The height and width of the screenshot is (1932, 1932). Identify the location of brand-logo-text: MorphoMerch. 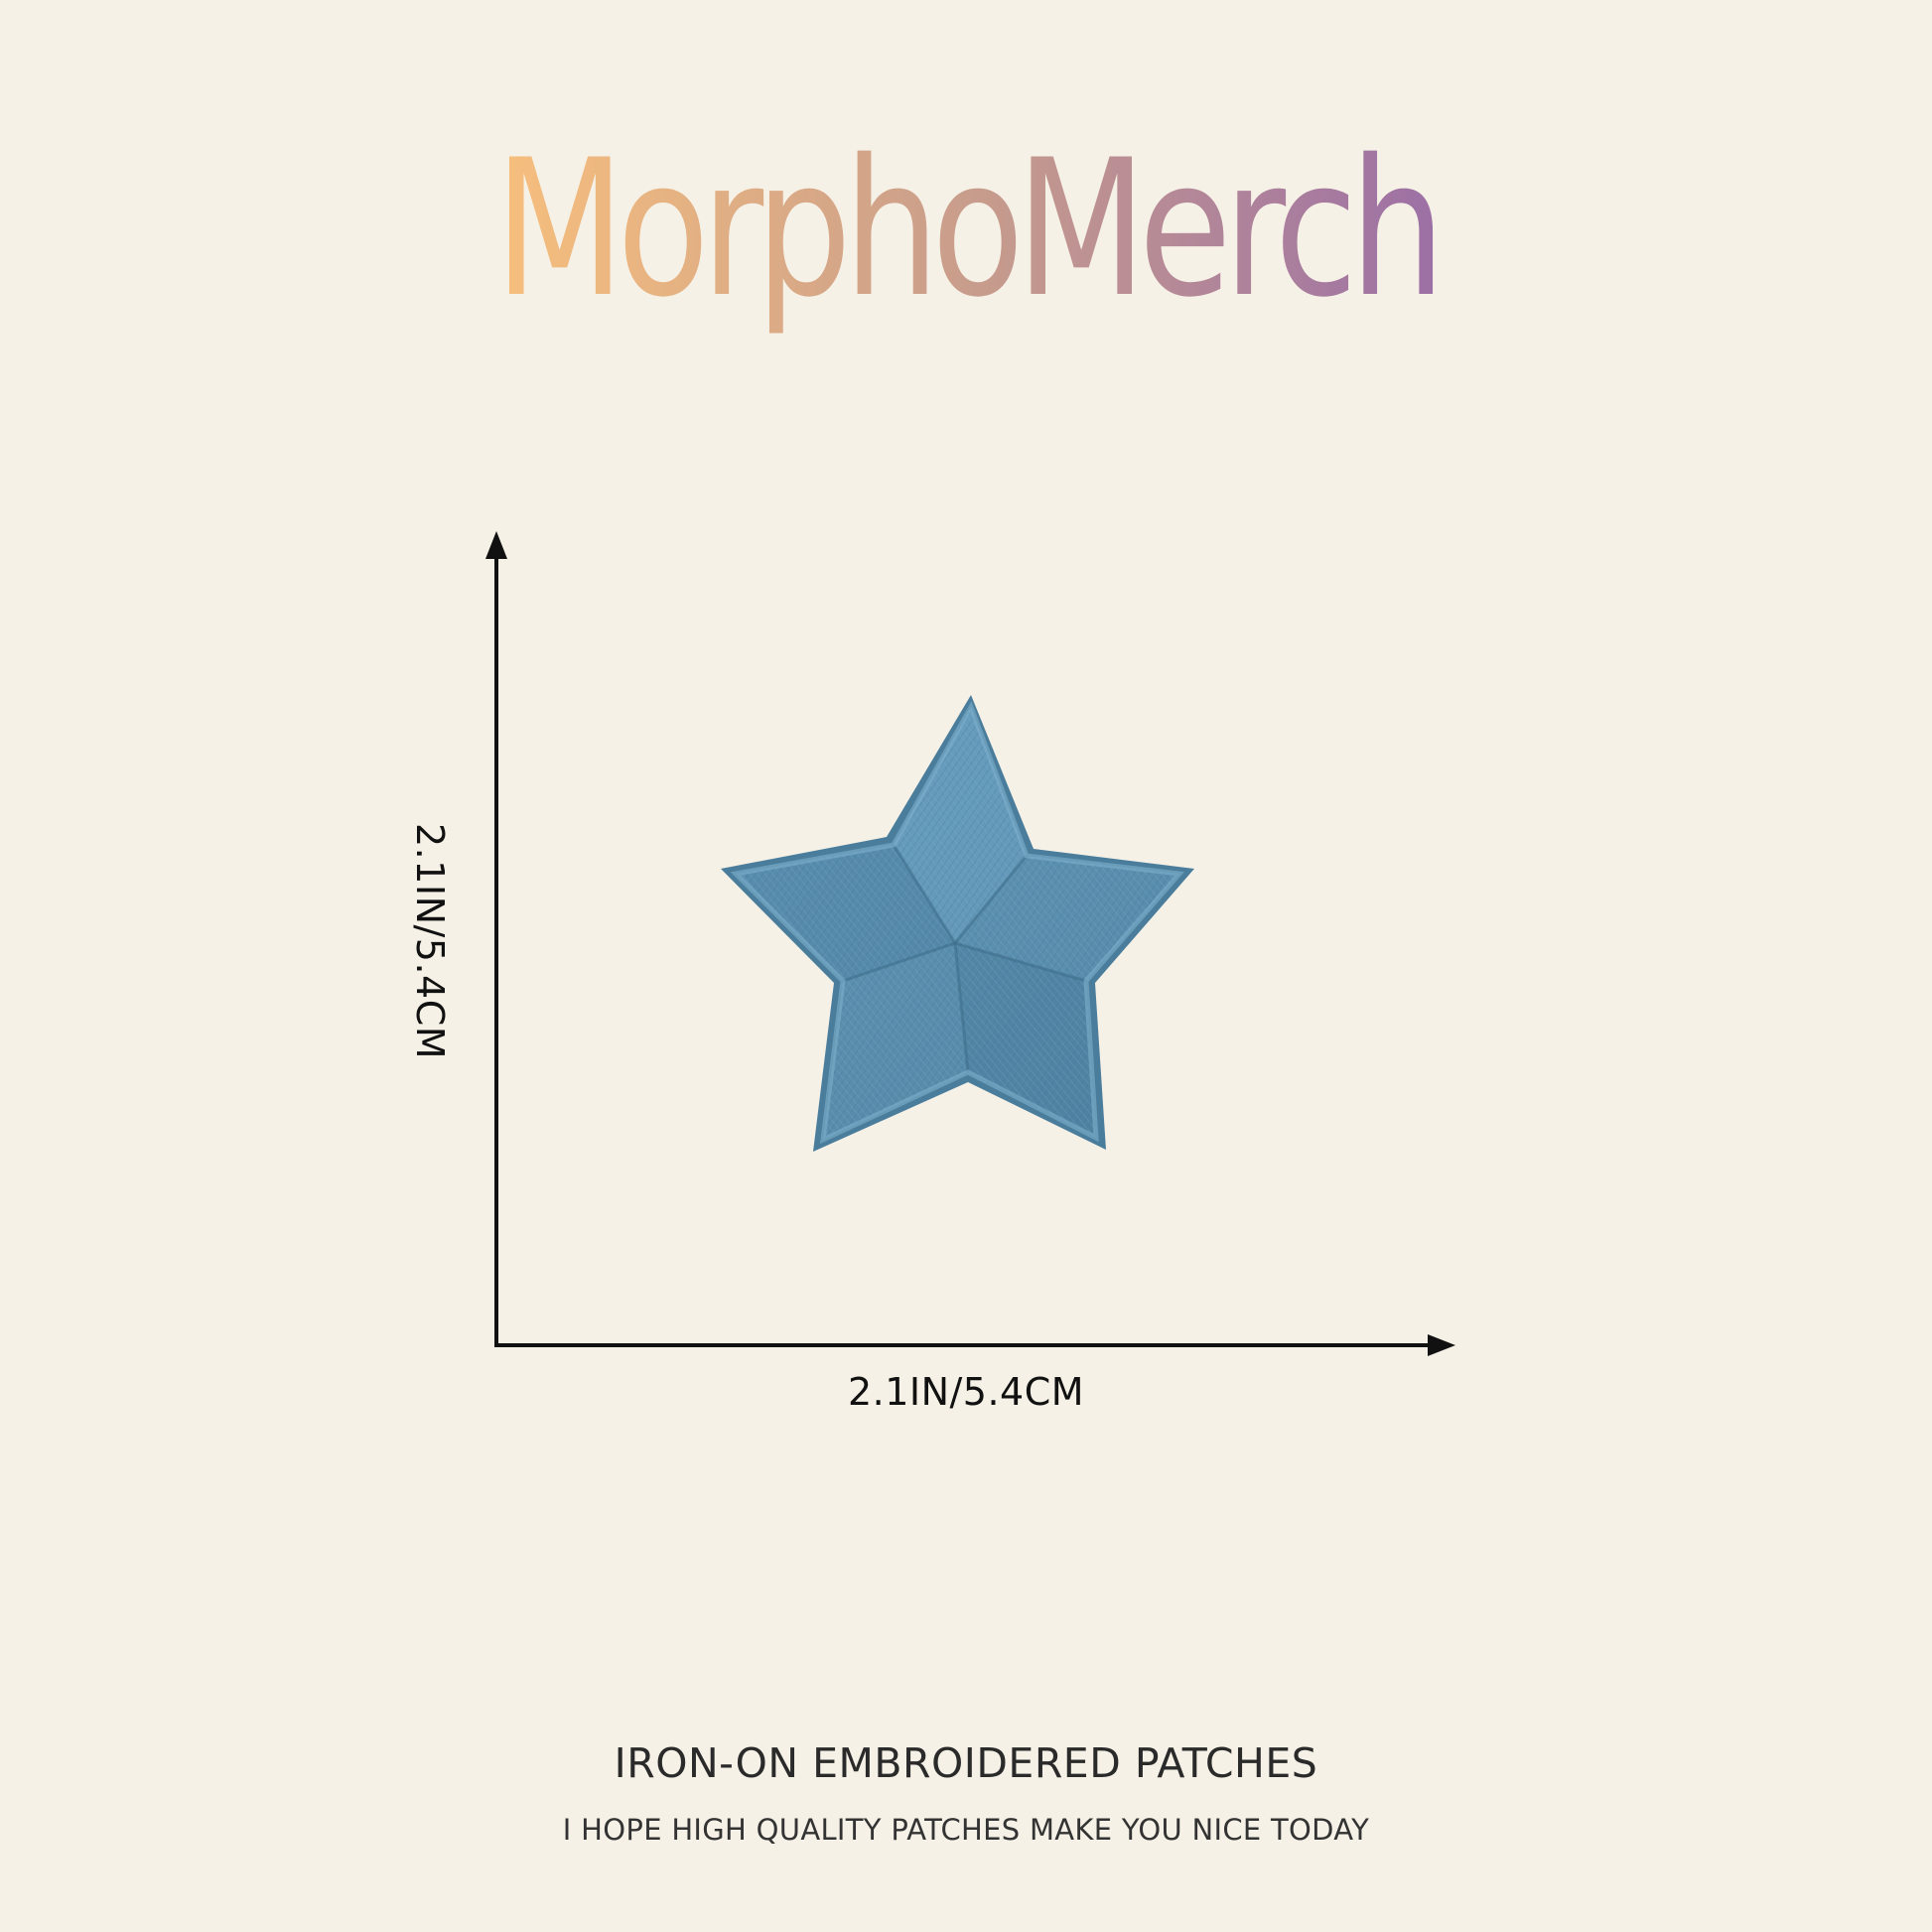
(966, 233).